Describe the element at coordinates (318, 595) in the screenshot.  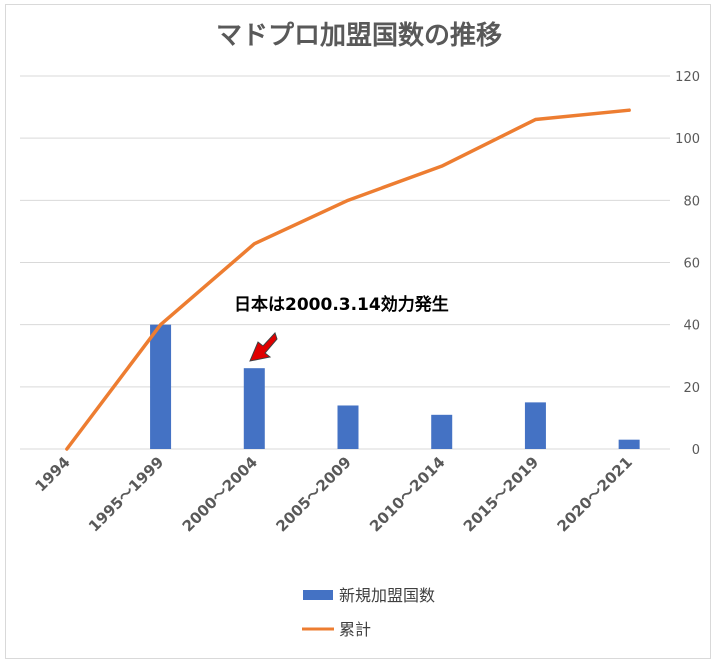
I see `legend-swatch-new-members` at that location.